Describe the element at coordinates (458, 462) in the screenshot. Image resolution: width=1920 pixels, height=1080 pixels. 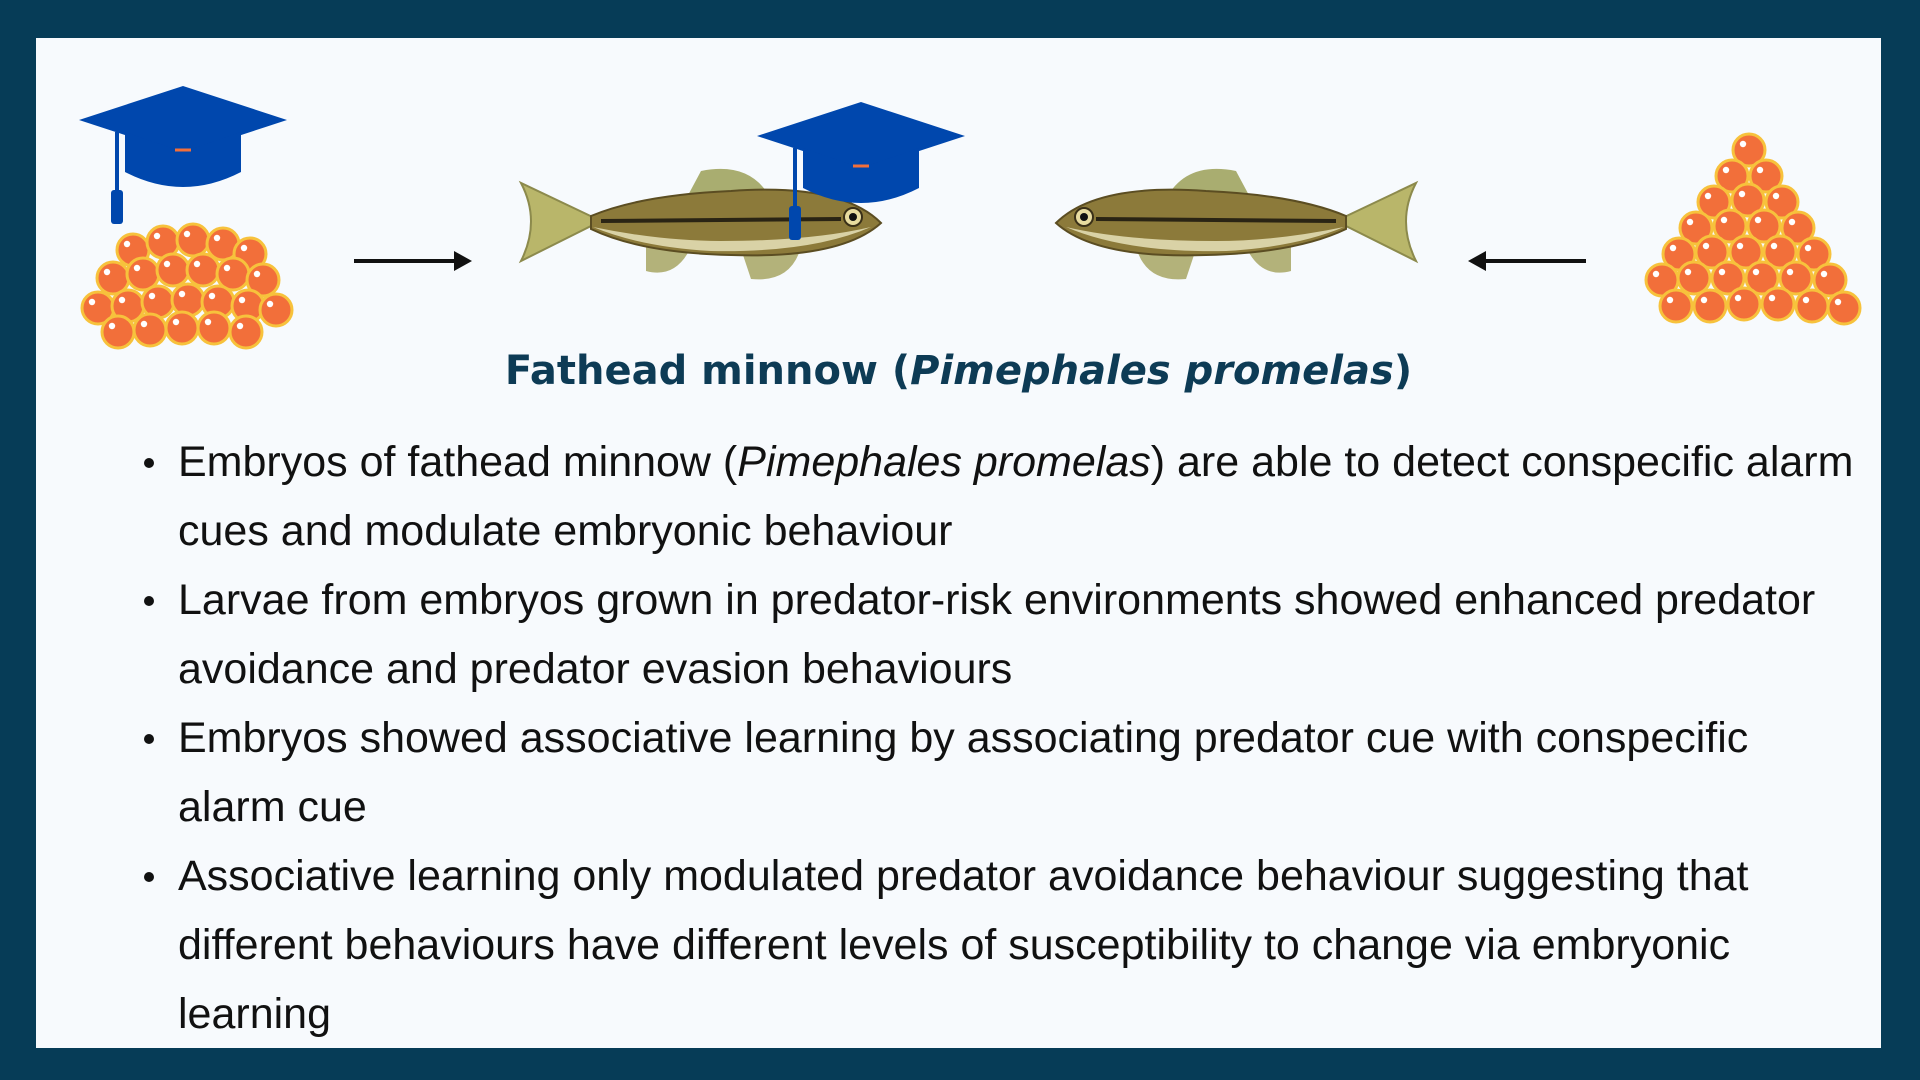
I see `bullet-text: Embryos of fathead minnow (` at that location.